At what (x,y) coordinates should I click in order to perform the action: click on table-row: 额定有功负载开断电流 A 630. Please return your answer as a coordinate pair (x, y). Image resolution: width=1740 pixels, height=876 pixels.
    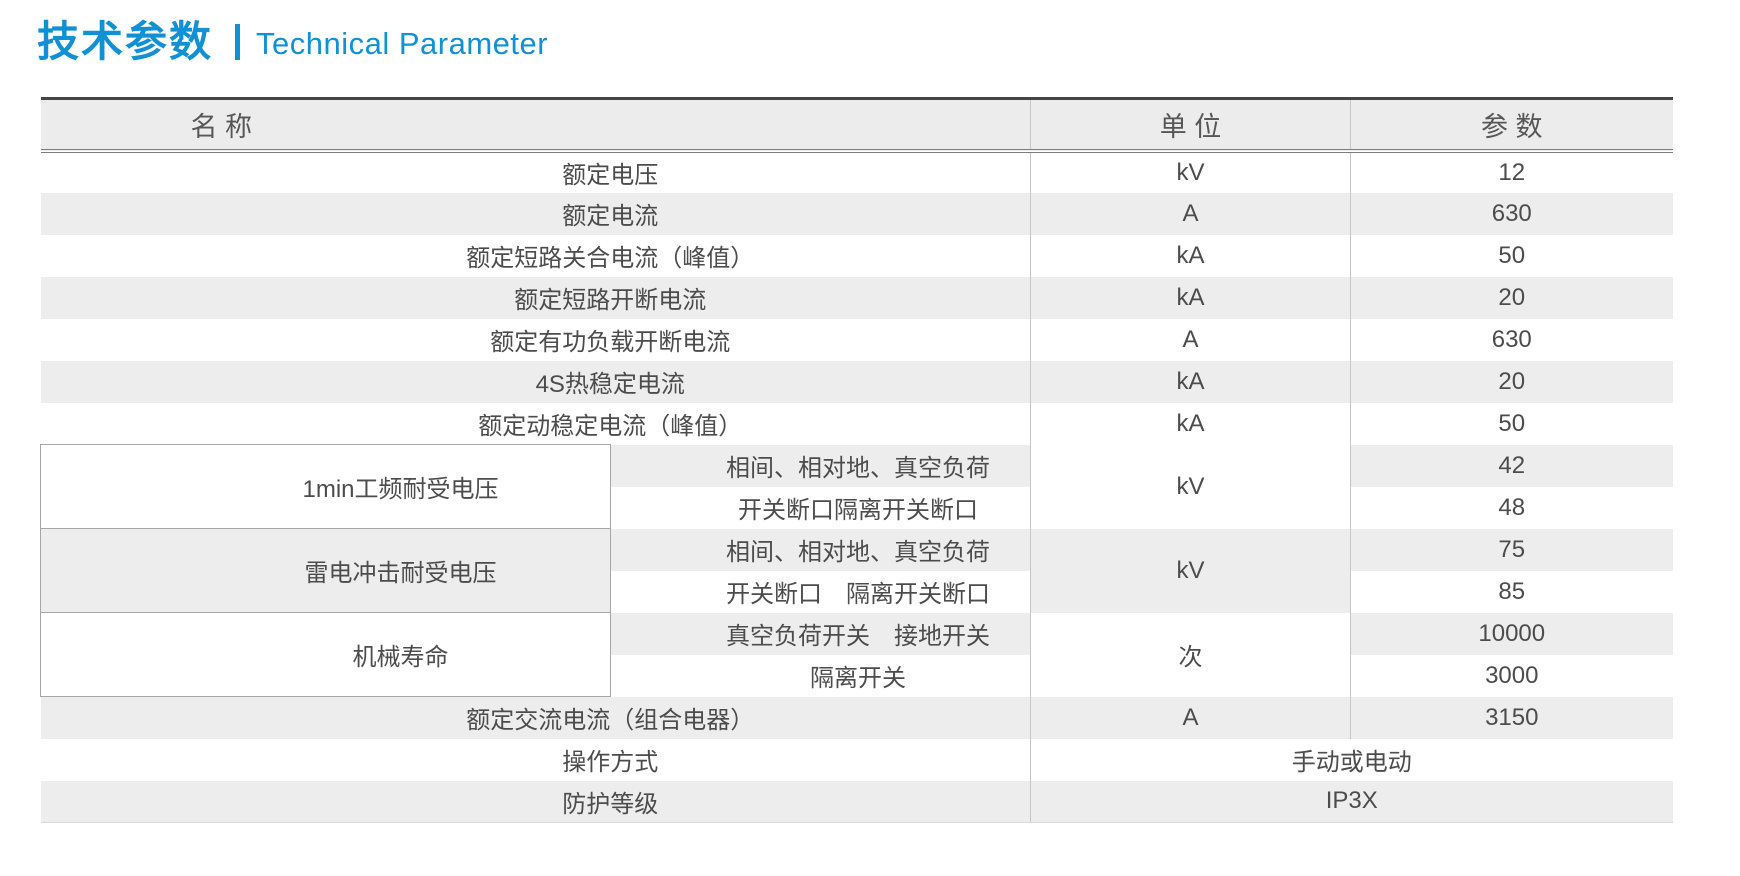
    Looking at the image, I should click on (856, 339).